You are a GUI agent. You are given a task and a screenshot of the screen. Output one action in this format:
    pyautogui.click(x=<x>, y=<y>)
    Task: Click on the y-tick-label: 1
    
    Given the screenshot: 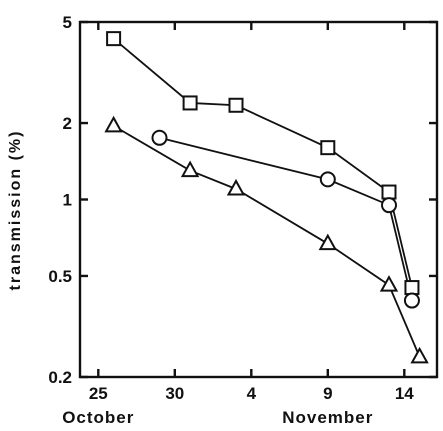 What is the action you would take?
    pyautogui.click(x=67, y=200)
    